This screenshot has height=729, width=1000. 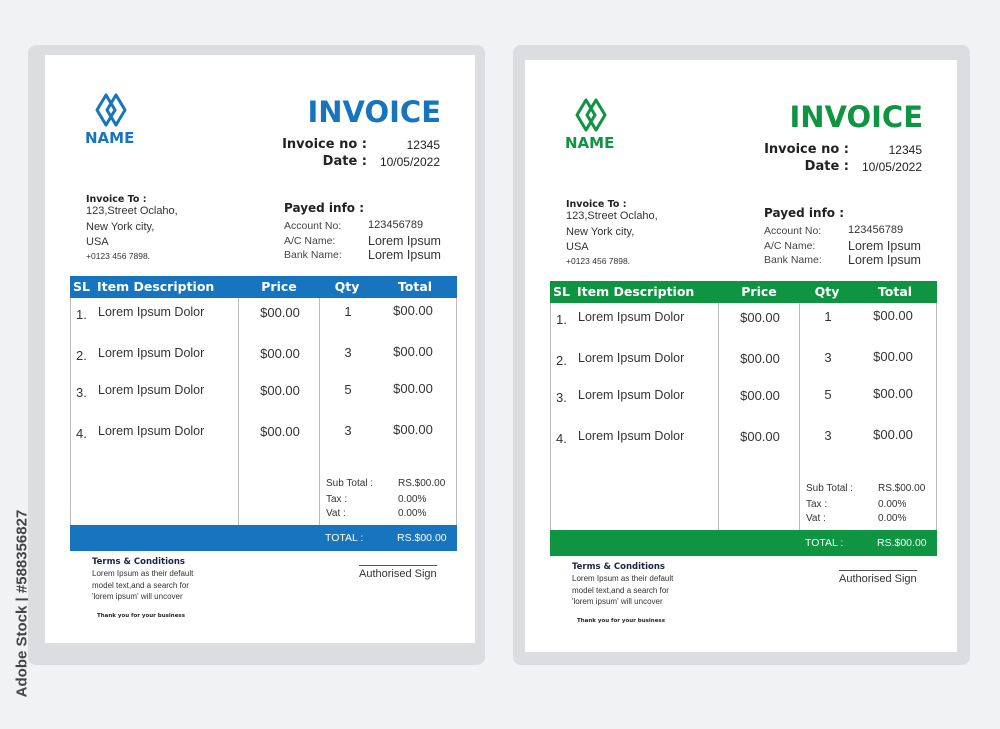 I want to click on signature-line, so click(x=878, y=570).